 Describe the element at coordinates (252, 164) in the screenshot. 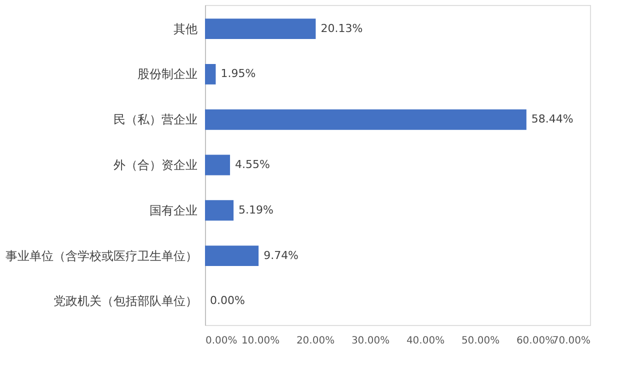

I see `data-label: 4.55%` at that location.